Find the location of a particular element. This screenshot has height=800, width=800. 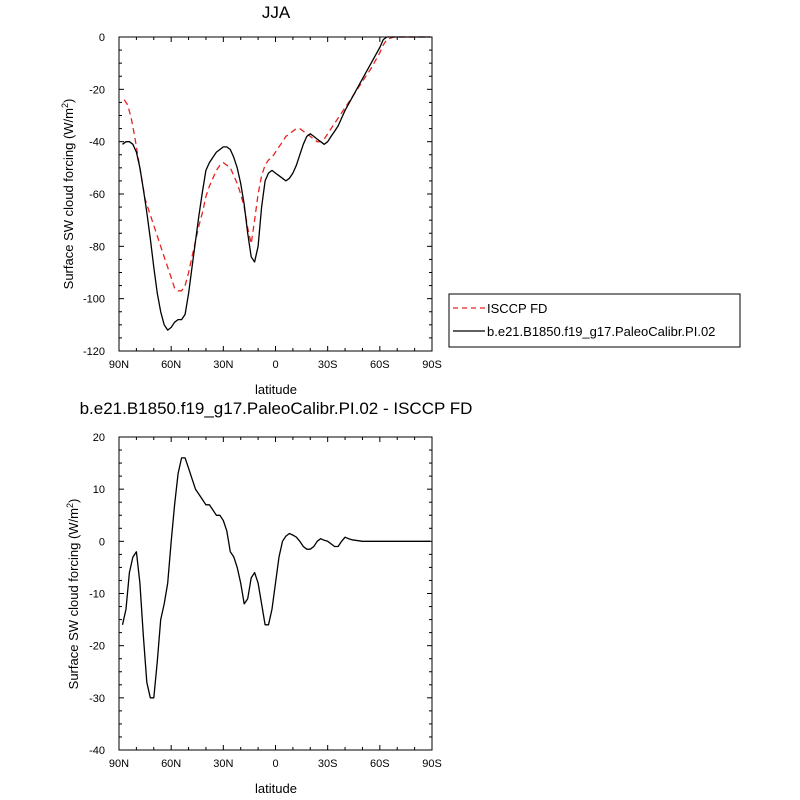

top-y-axis-label-sup: 2 is located at coordinates (65, 105).